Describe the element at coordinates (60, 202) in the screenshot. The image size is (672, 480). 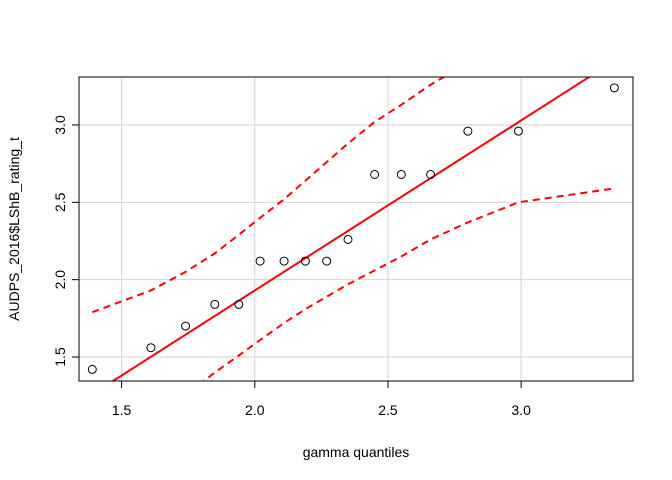
I see `y-tick-label: 2.5` at that location.